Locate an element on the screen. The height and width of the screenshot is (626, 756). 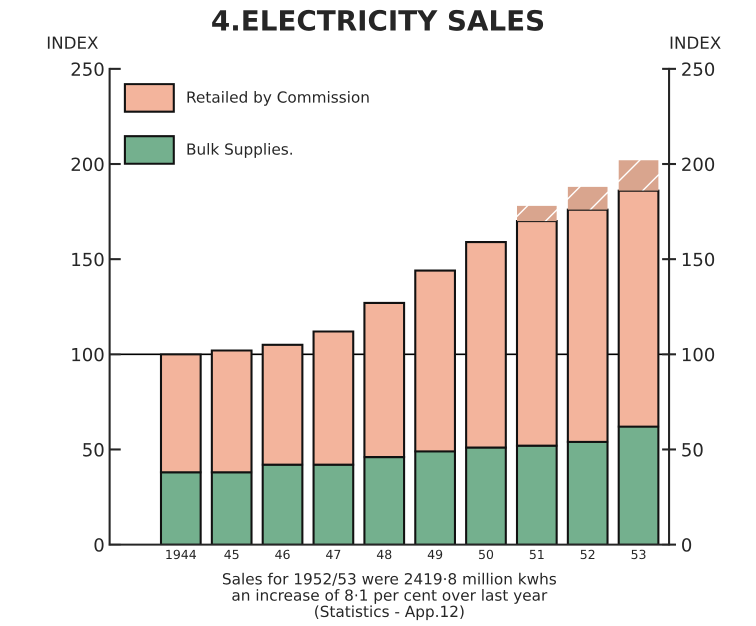
y-tick-label: 100 is located at coordinates (88, 355).